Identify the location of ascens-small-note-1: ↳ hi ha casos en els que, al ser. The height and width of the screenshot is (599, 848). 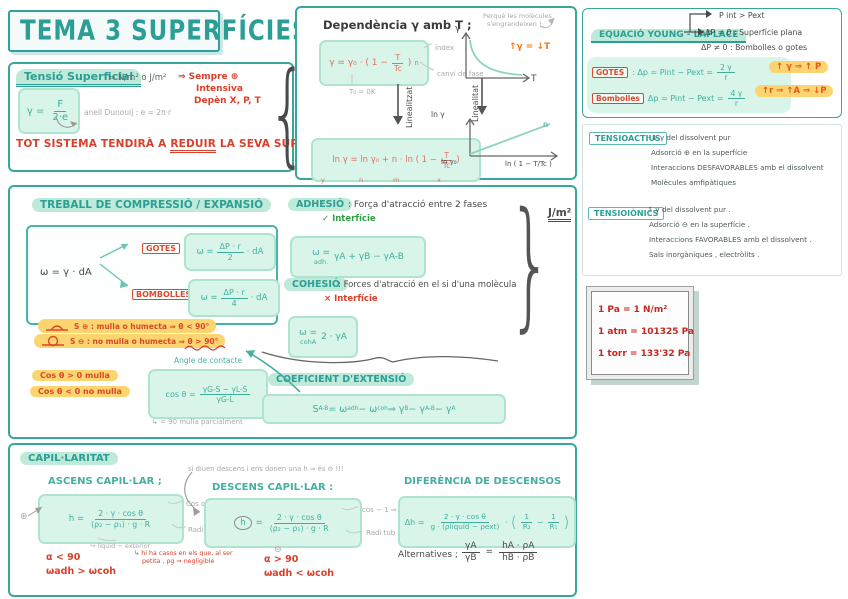
(183, 553).